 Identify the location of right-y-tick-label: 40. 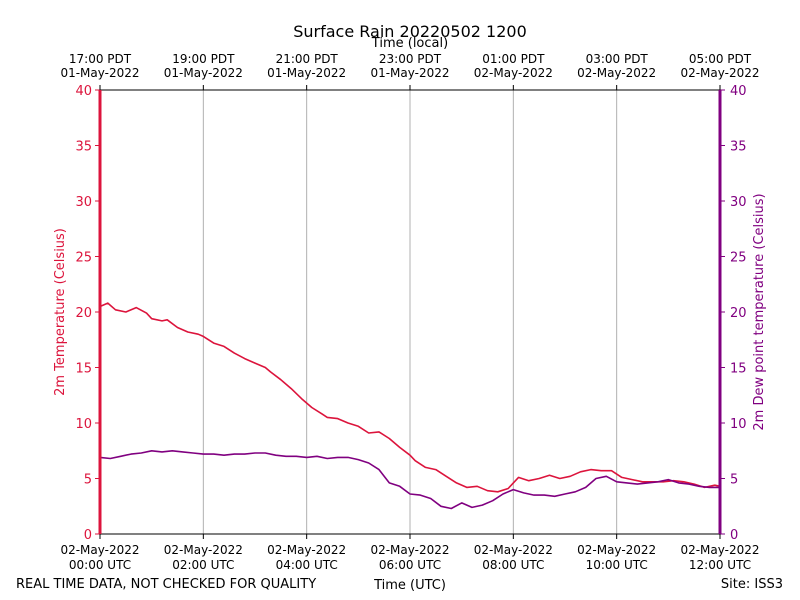
(738, 91).